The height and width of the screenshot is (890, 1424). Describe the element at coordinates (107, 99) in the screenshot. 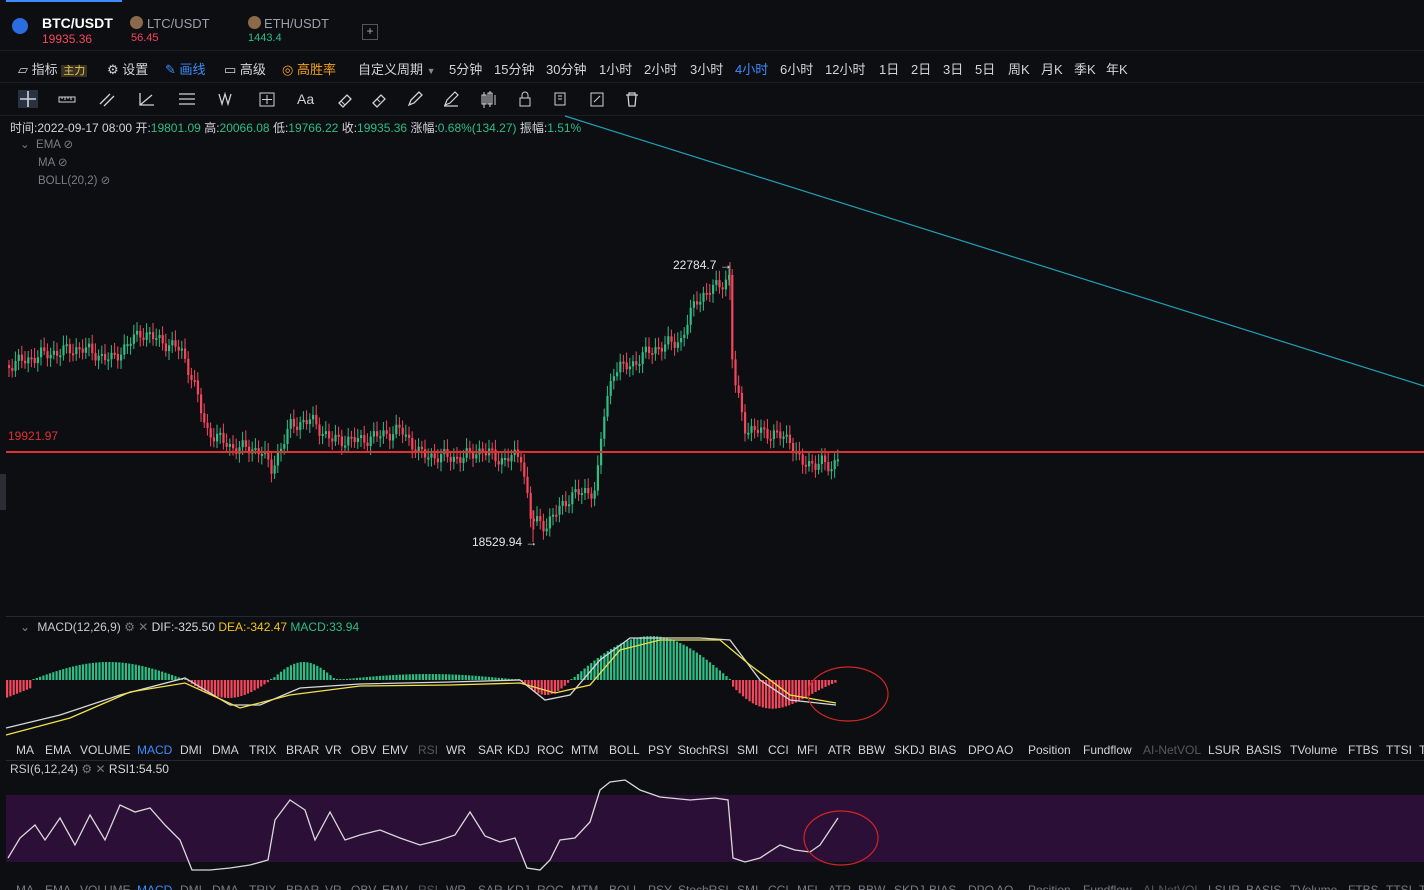

I see `parallel-lines-icon` at that location.